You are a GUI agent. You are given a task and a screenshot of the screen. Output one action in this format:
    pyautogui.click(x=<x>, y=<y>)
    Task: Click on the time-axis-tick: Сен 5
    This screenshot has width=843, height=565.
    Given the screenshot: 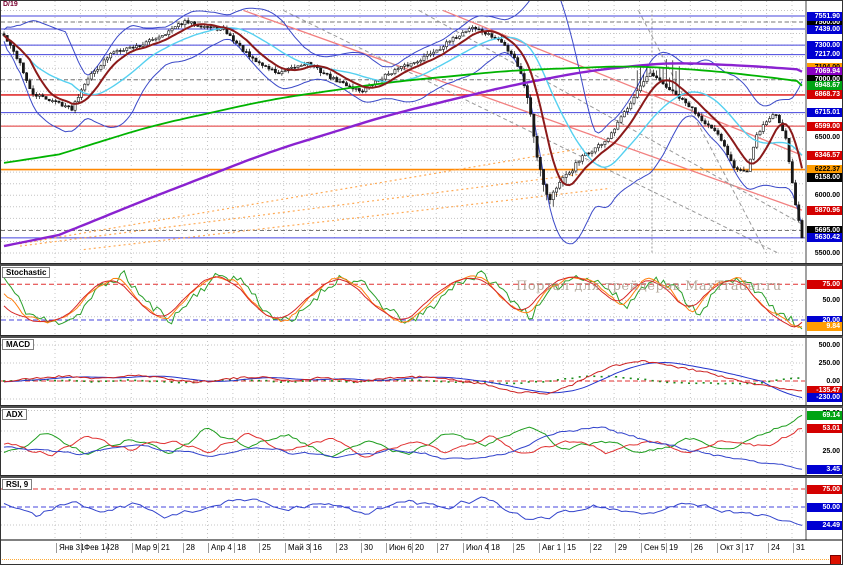 What is the action you would take?
    pyautogui.click(x=653, y=548)
    